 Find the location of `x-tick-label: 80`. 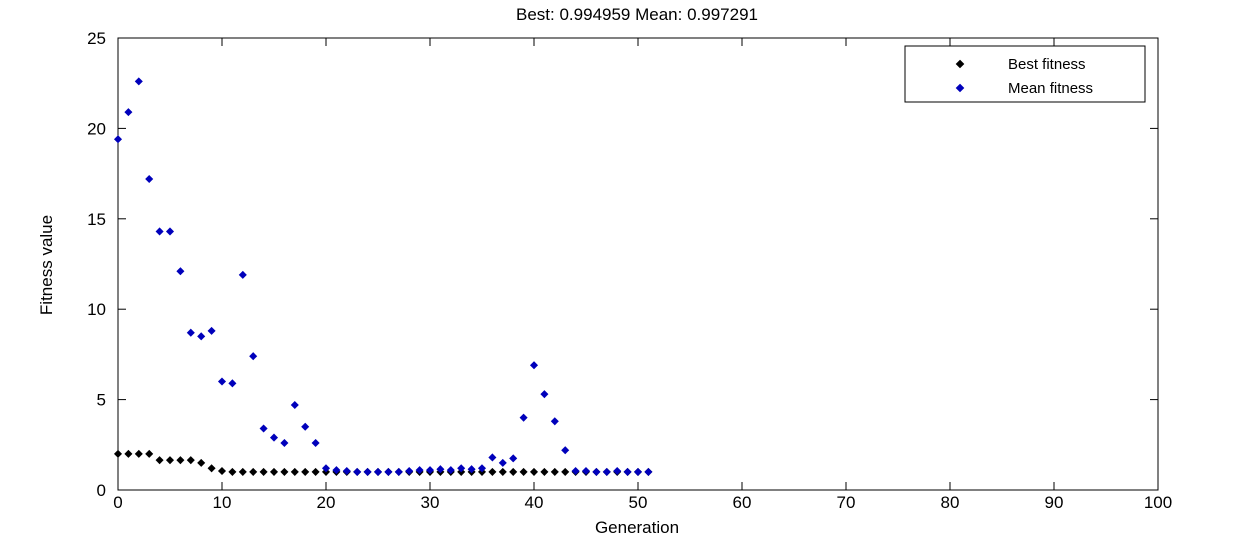

x-tick-label: 80 is located at coordinates (950, 502).